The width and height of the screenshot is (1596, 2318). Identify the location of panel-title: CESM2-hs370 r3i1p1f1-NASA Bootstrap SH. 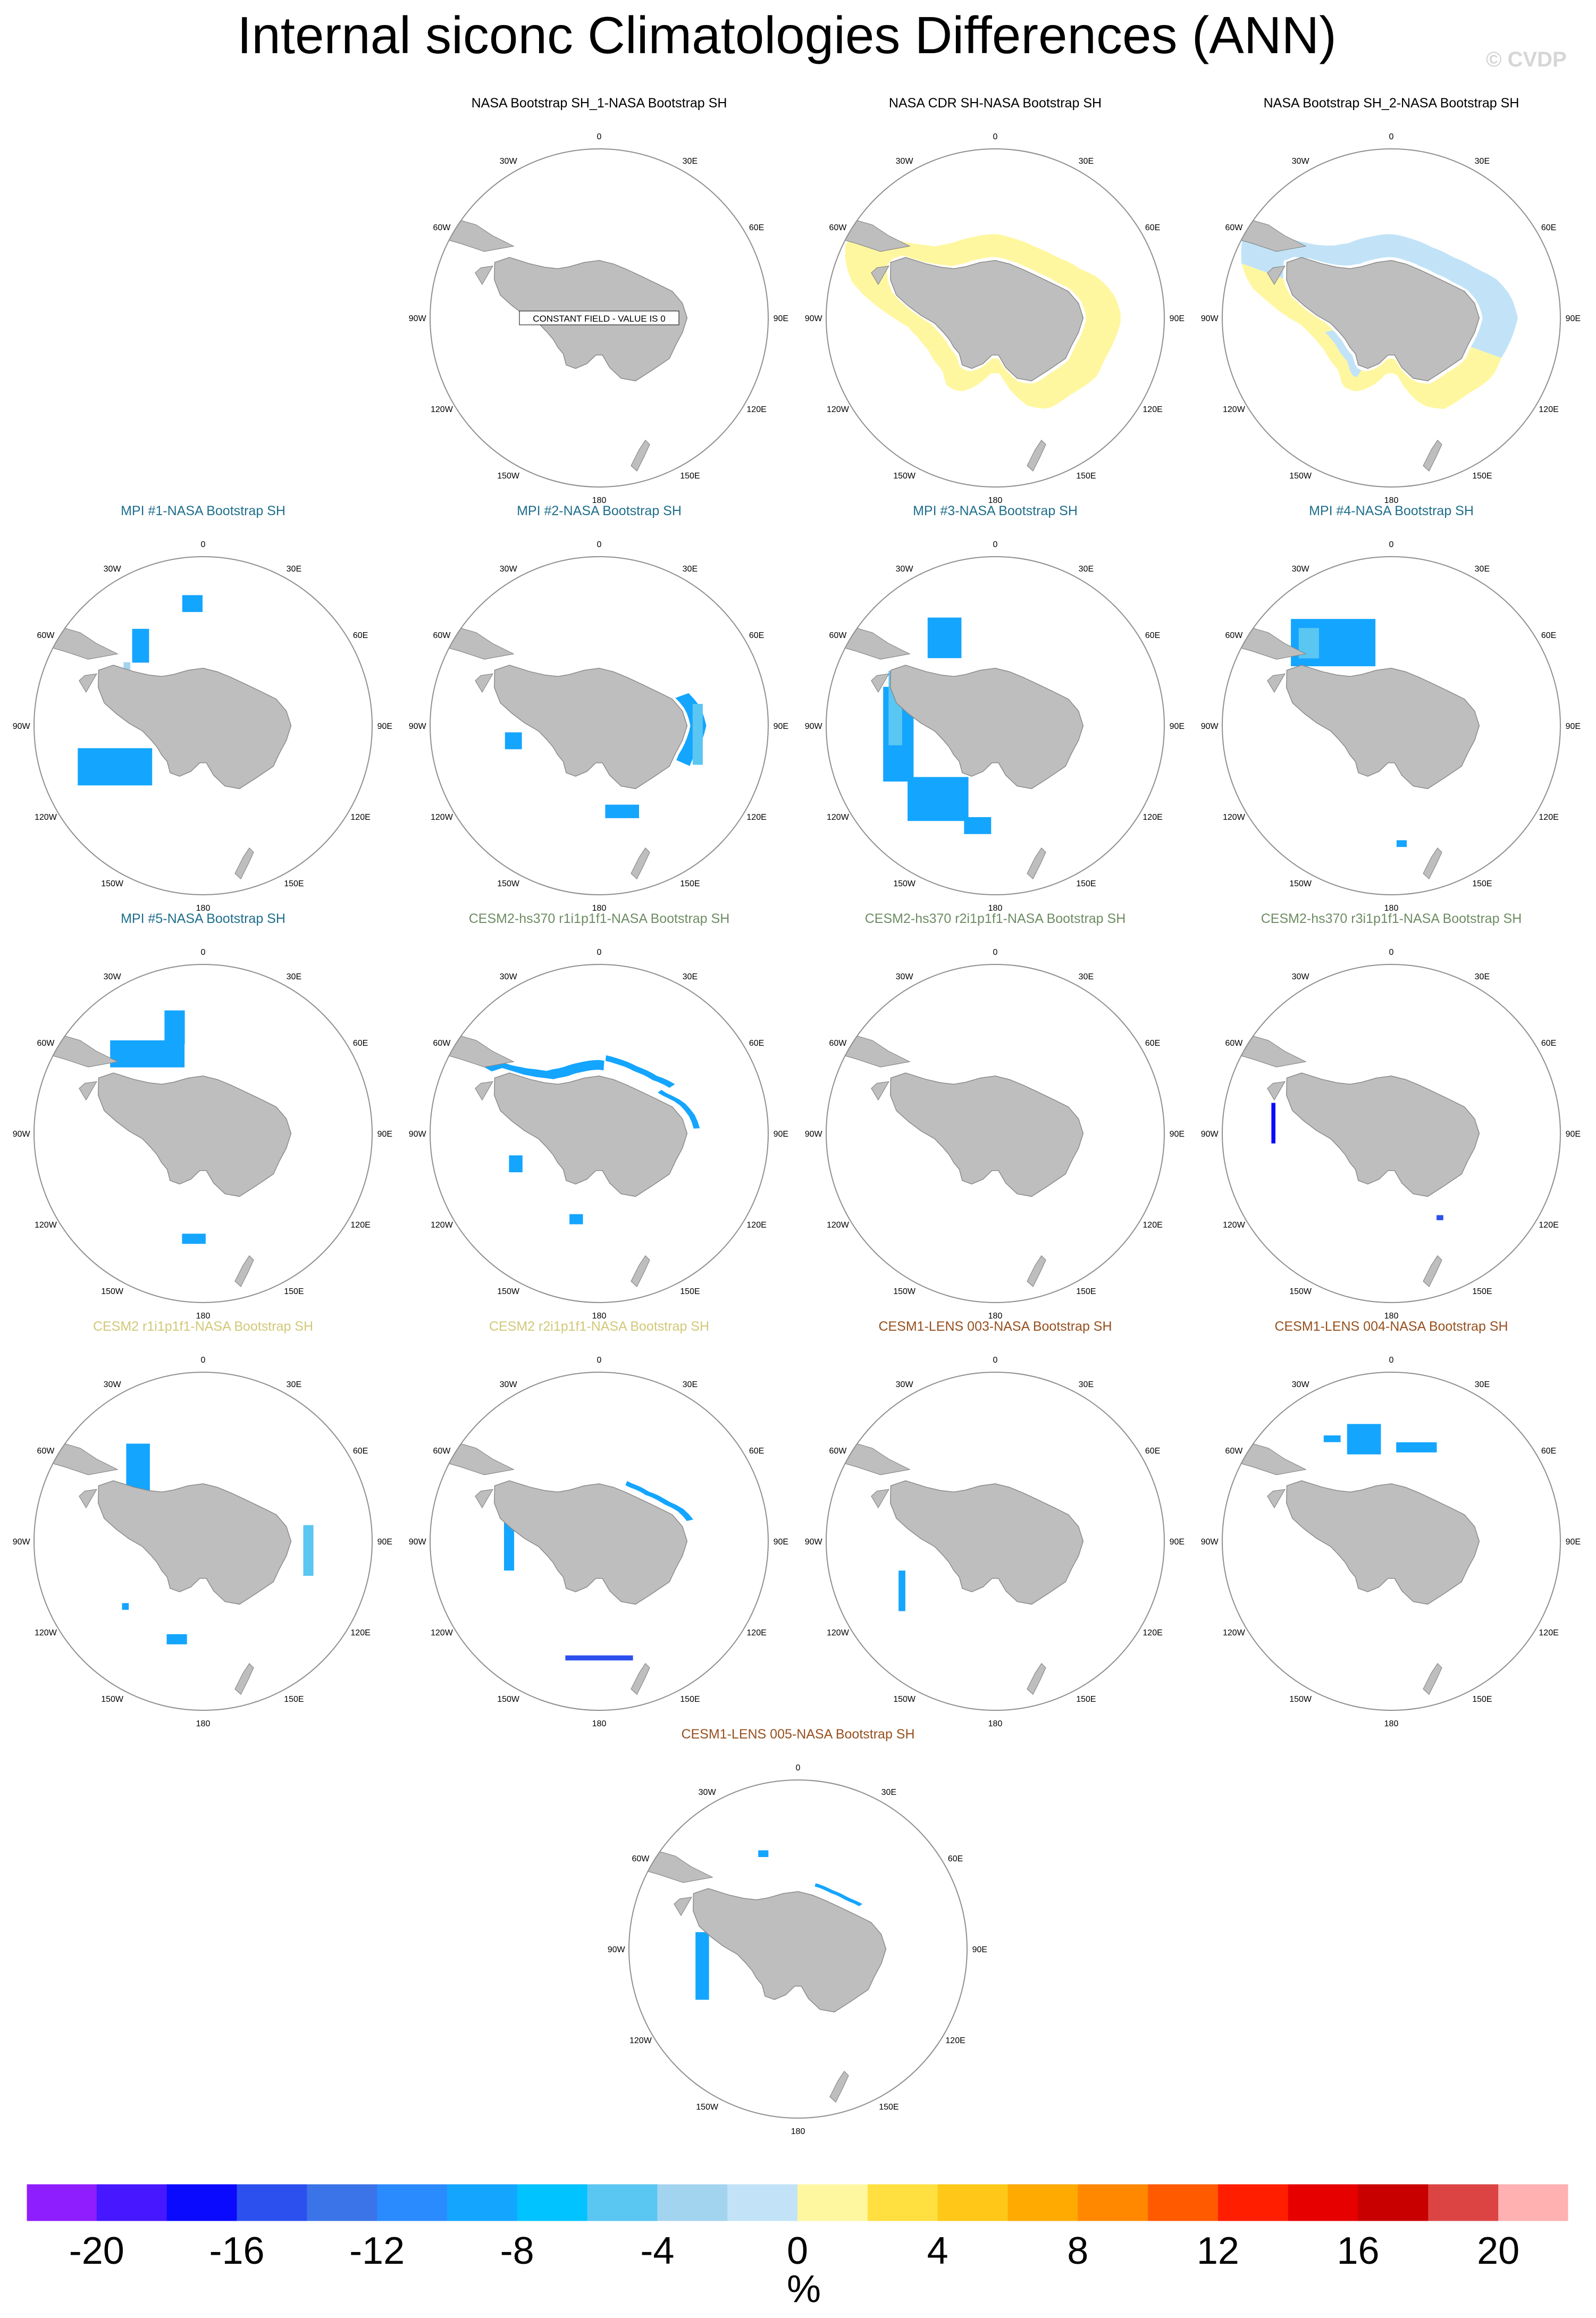
(1391, 918).